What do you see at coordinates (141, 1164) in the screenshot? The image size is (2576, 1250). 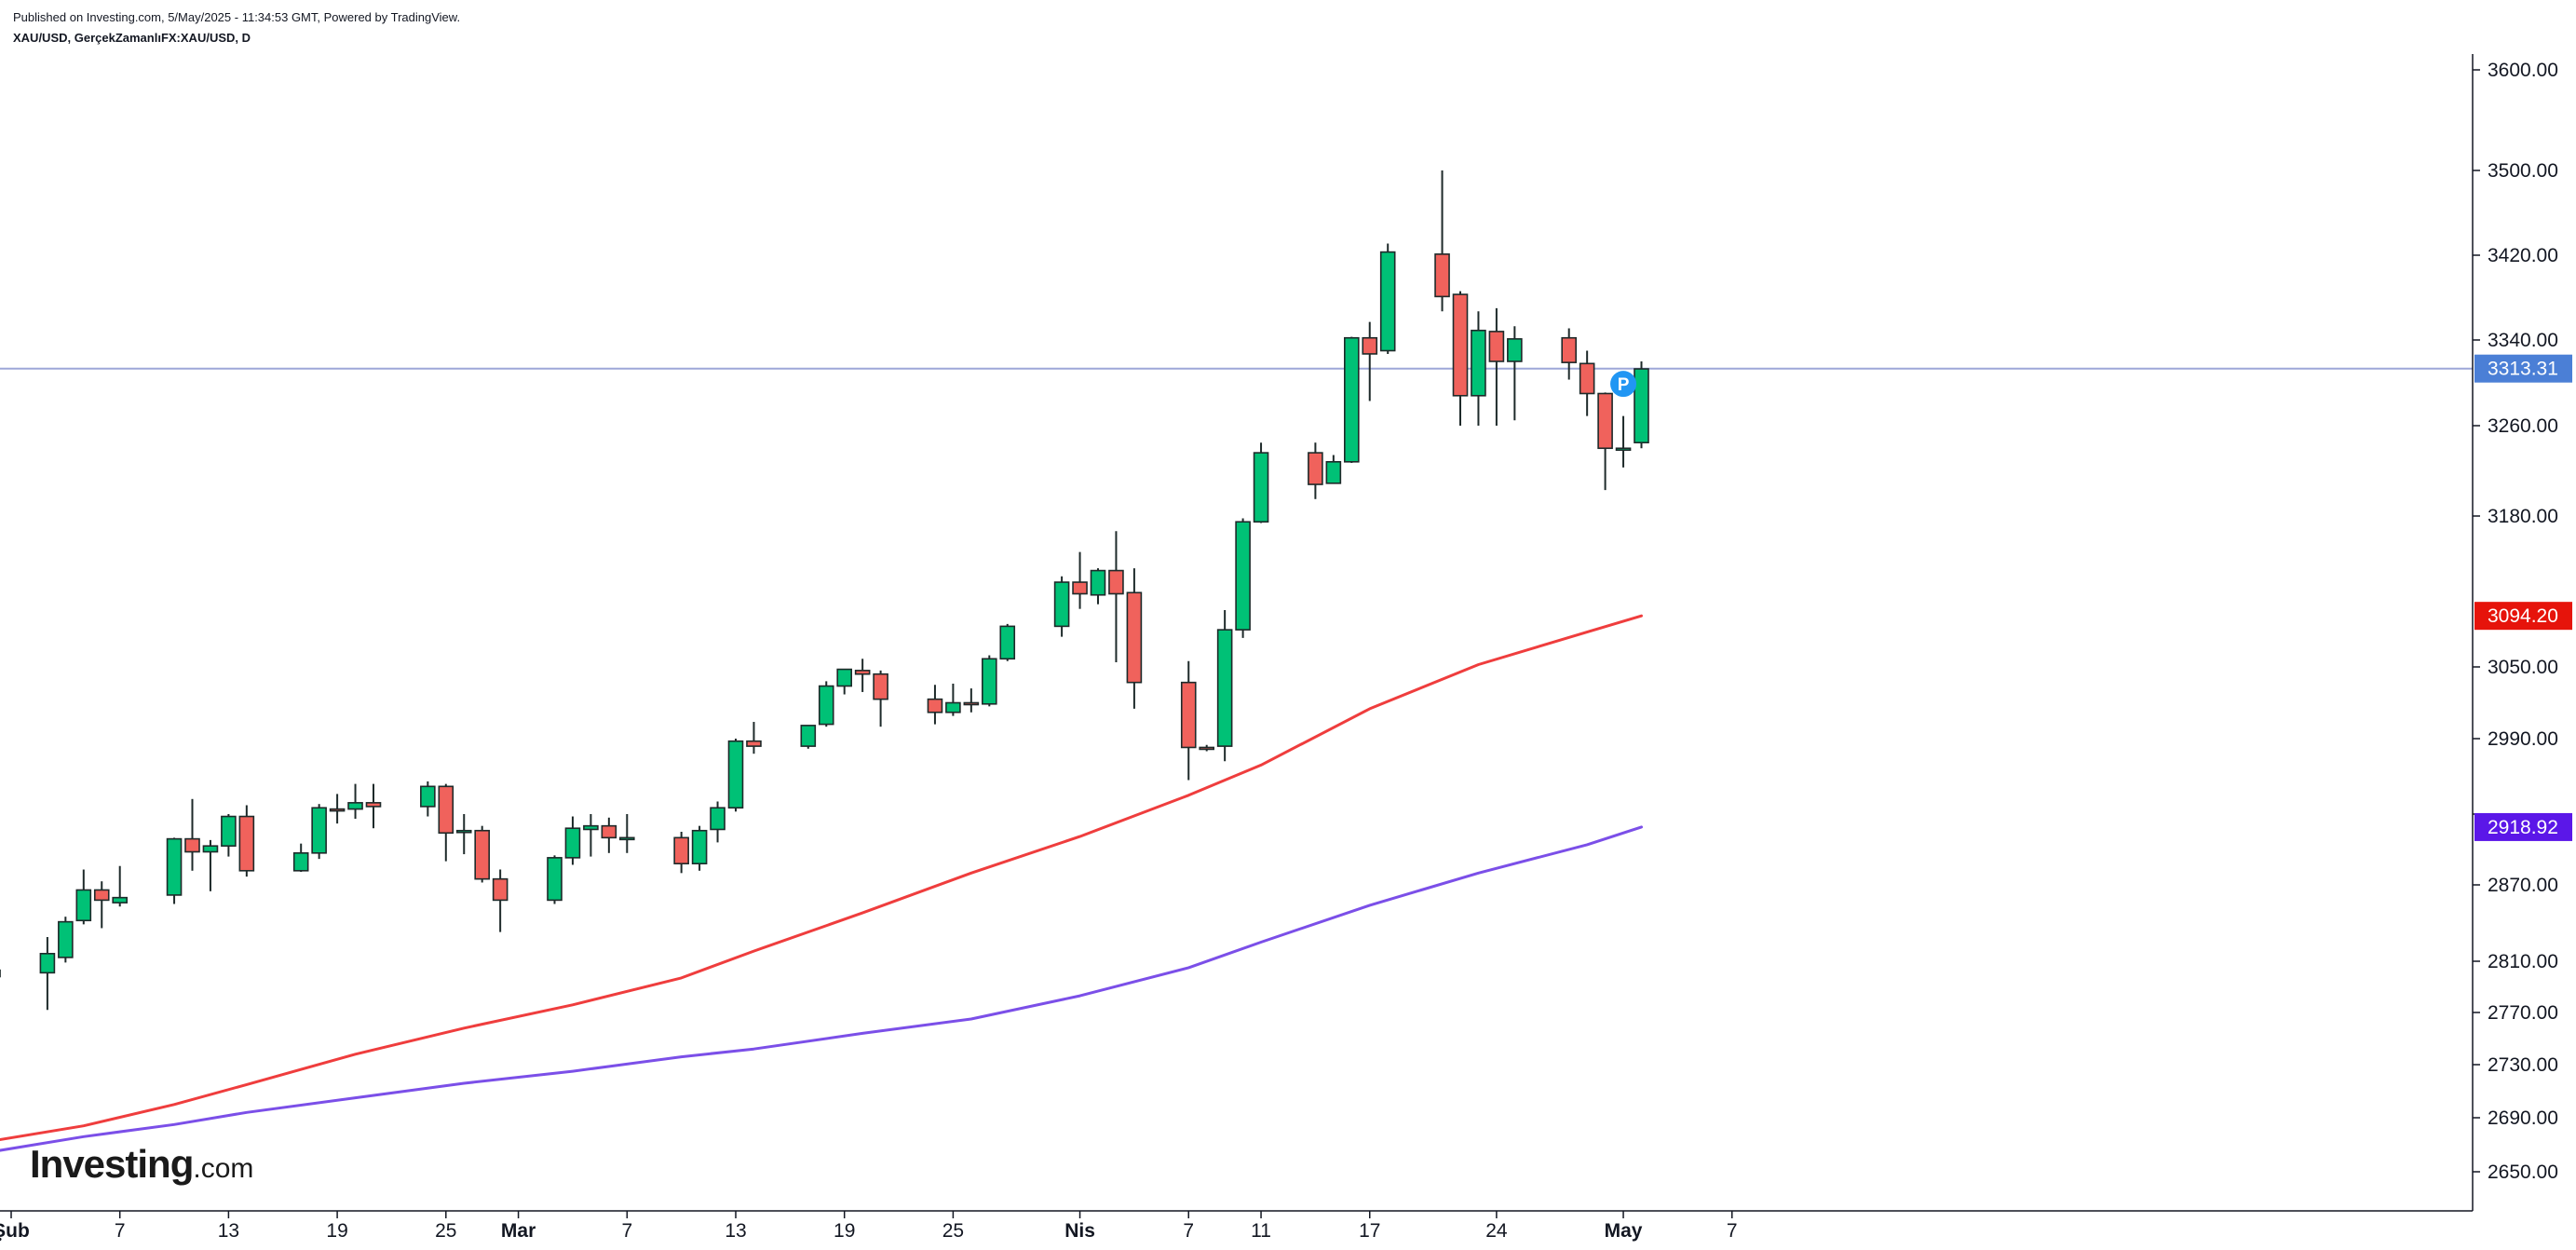 I see `investing-logo: Investing.com` at bounding box center [141, 1164].